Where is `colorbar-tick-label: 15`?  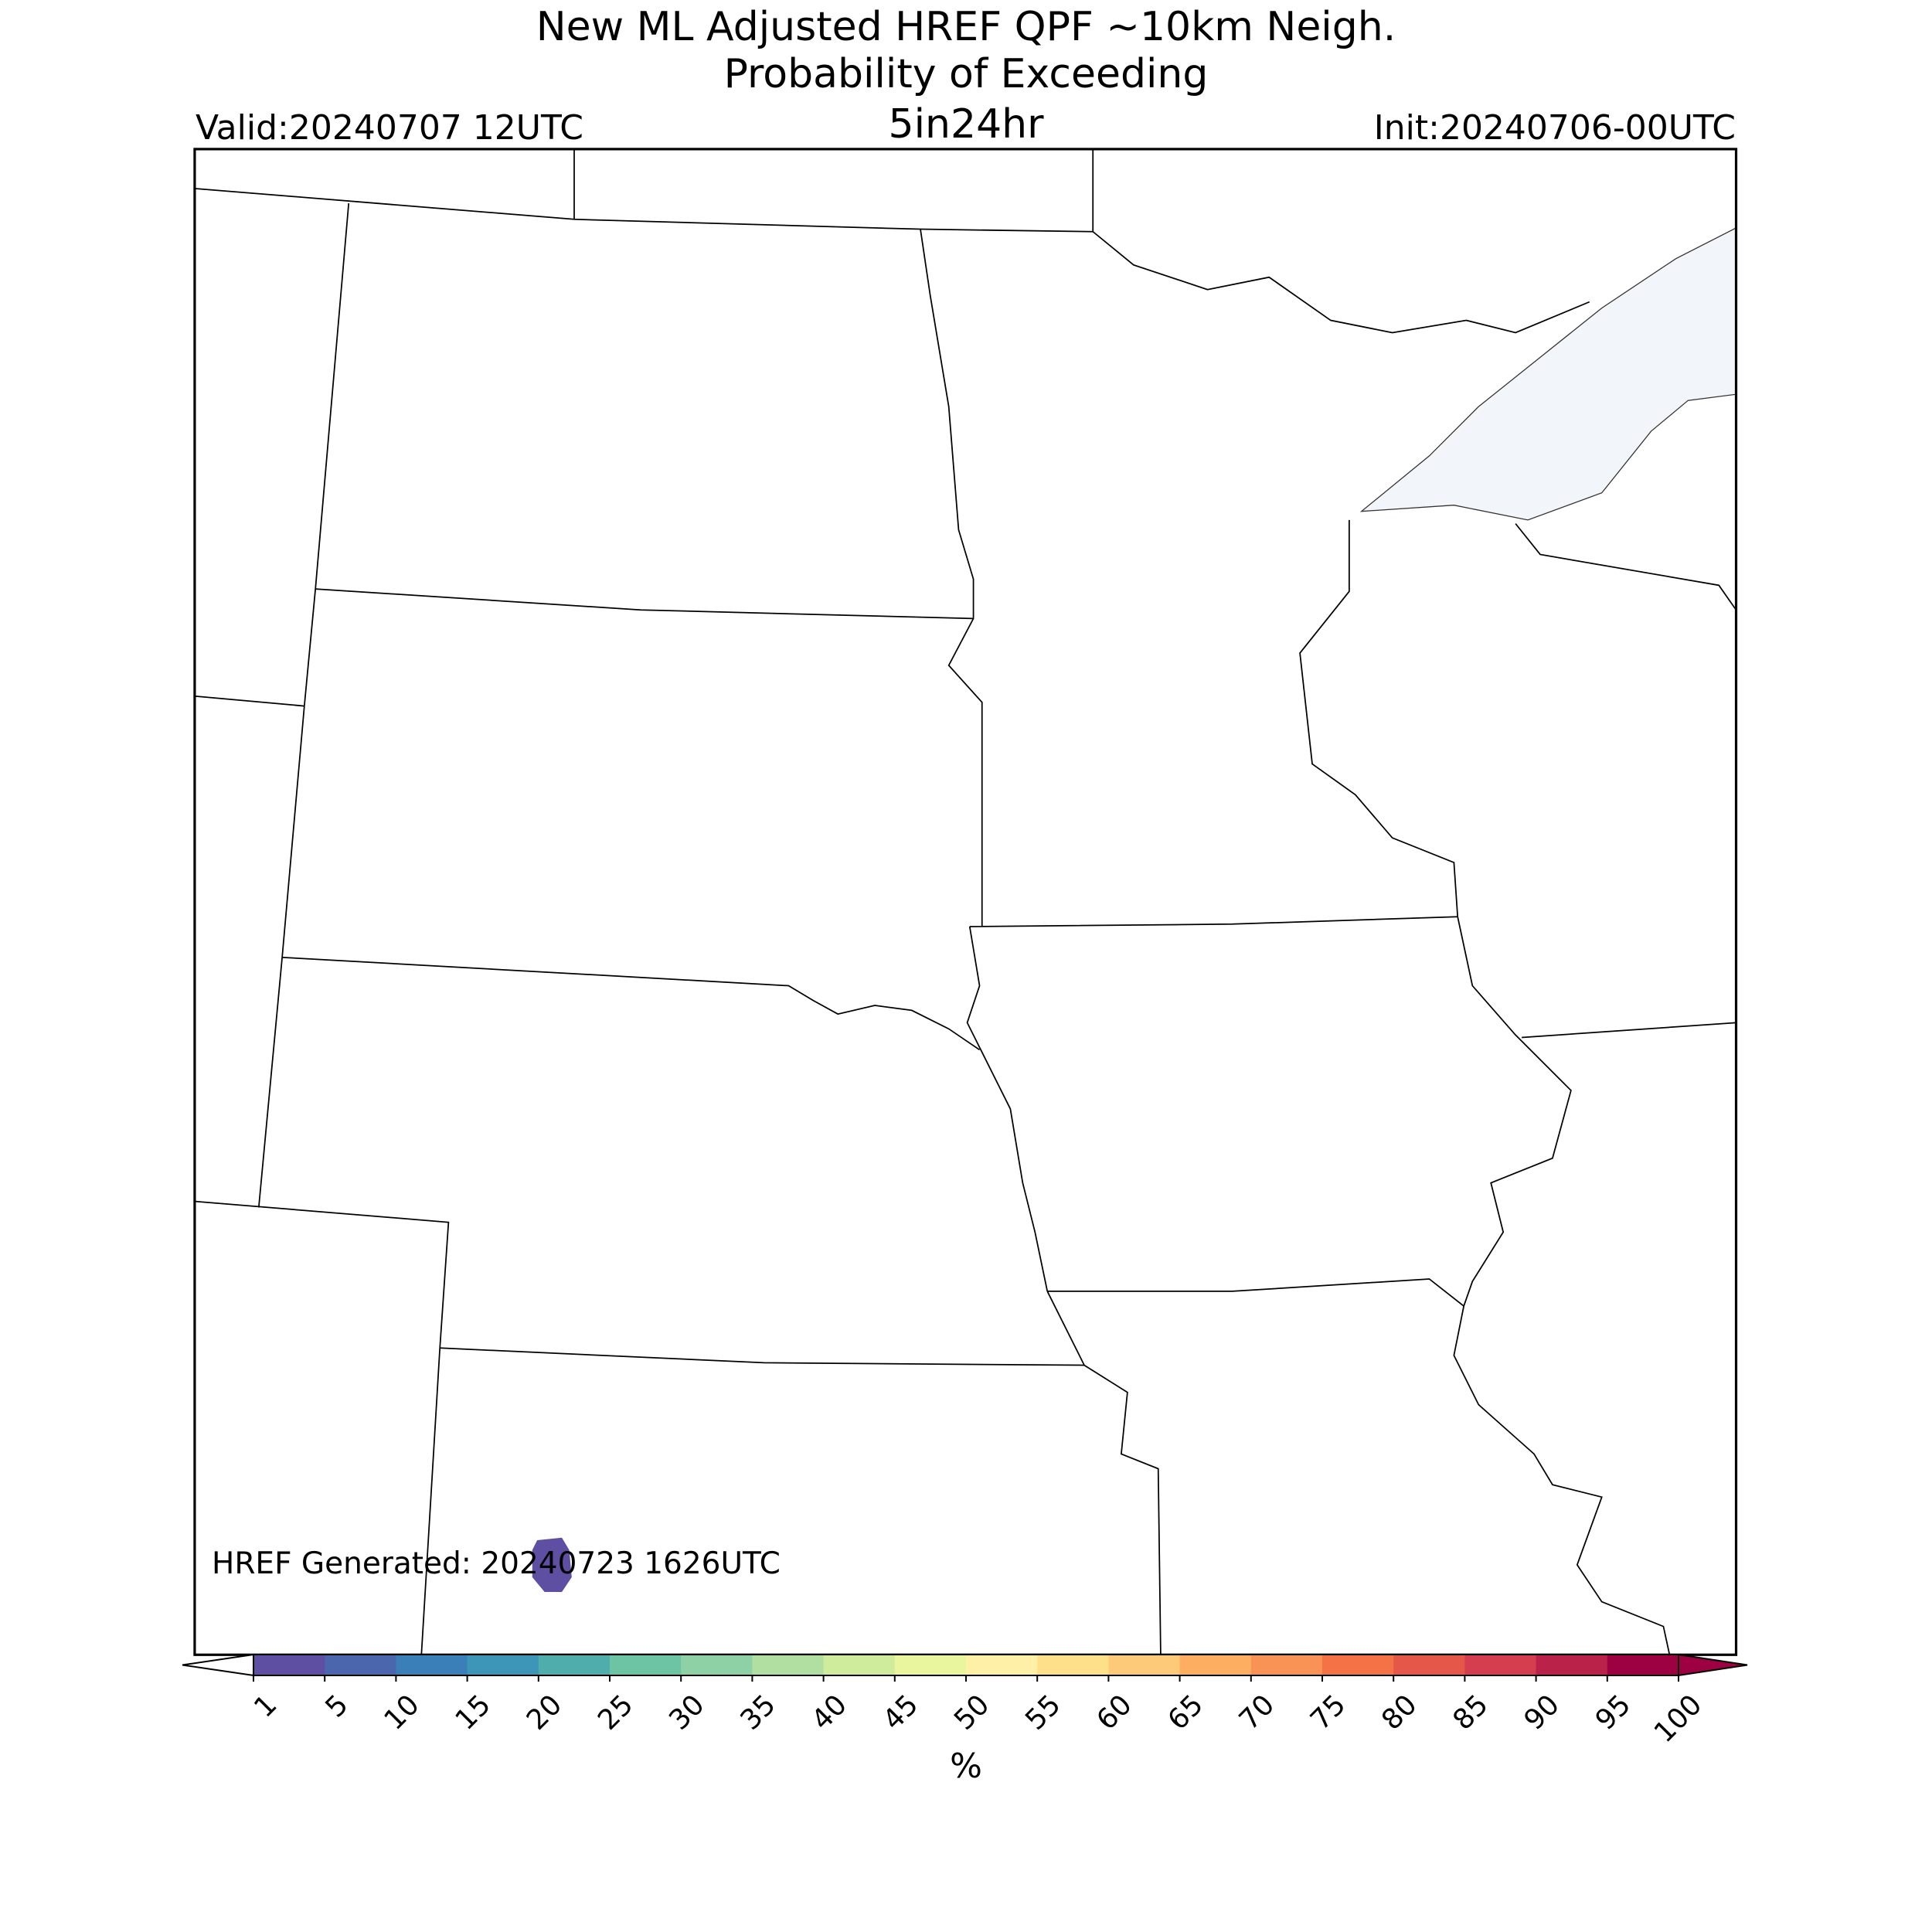 colorbar-tick-label: 15 is located at coordinates (474, 1713).